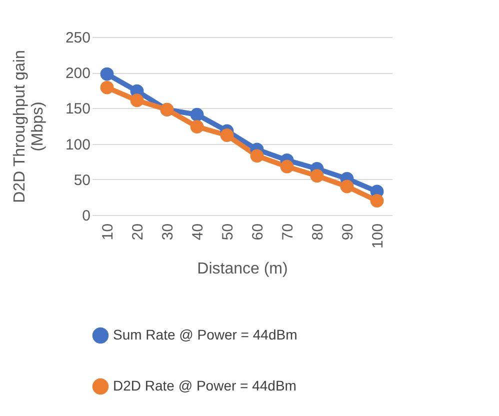  Describe the element at coordinates (378, 236) in the screenshot. I see `x-tick-label: 100` at that location.